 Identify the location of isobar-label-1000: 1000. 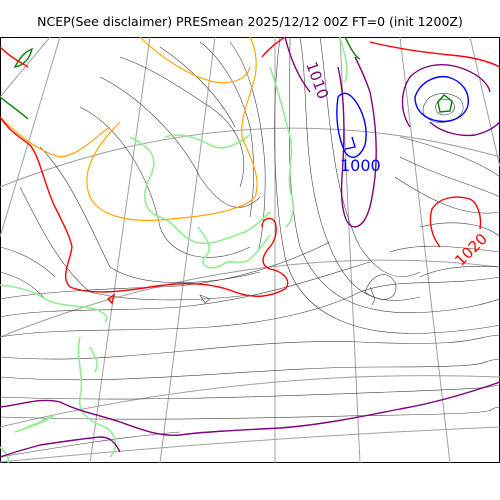
(360, 165).